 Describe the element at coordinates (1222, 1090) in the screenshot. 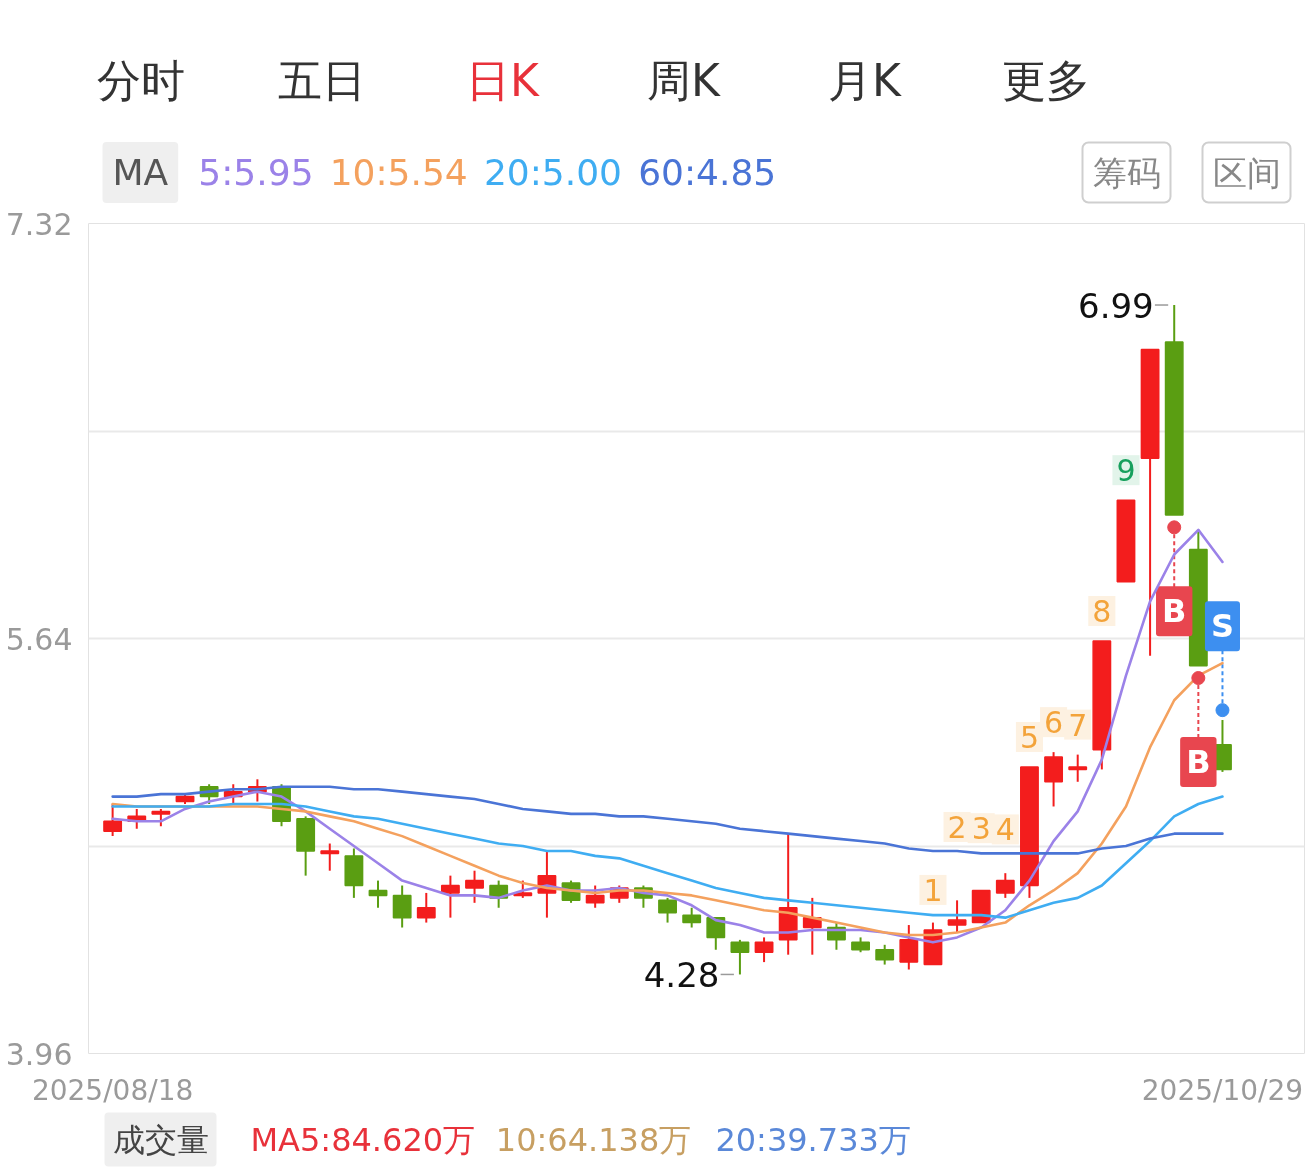

I see `x-tick-label: 2025/10/29` at that location.